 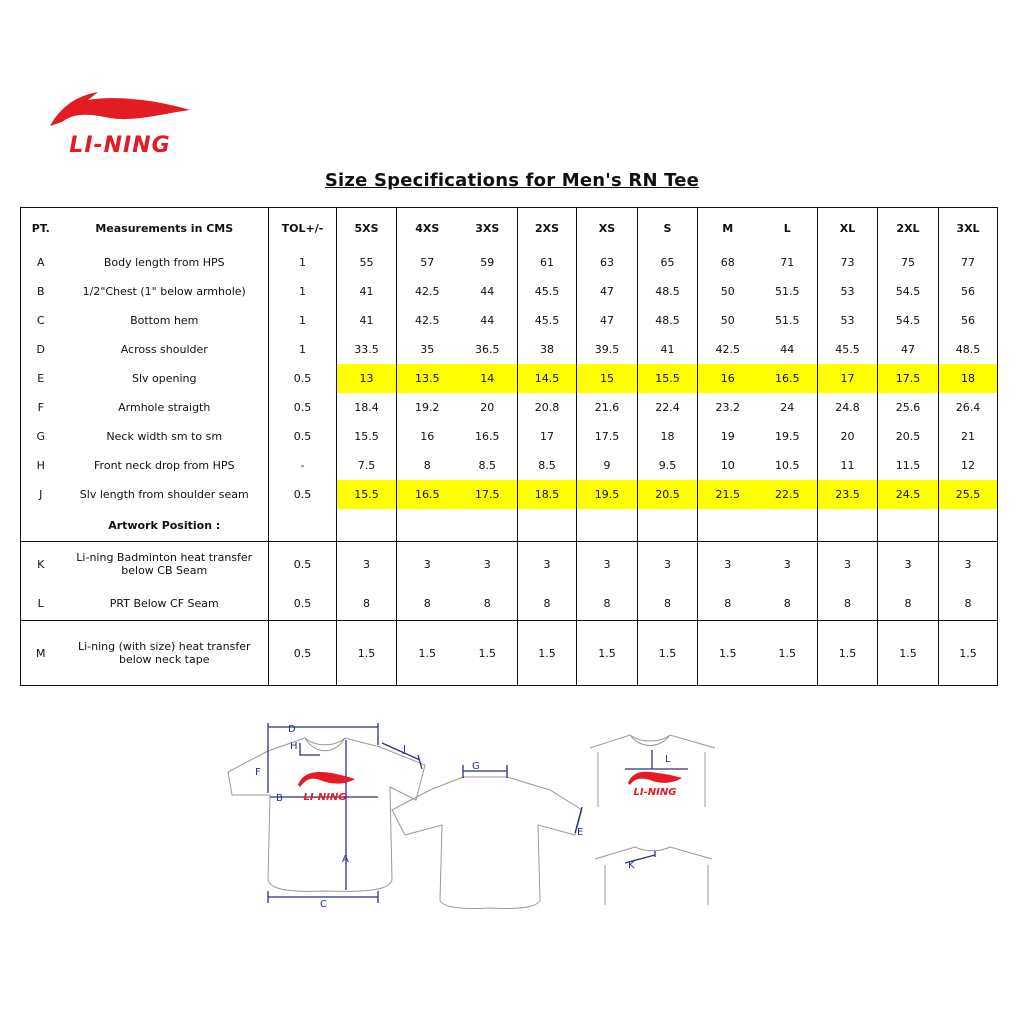 What do you see at coordinates (968, 227) in the screenshot?
I see `column-header: 3XL` at bounding box center [968, 227].